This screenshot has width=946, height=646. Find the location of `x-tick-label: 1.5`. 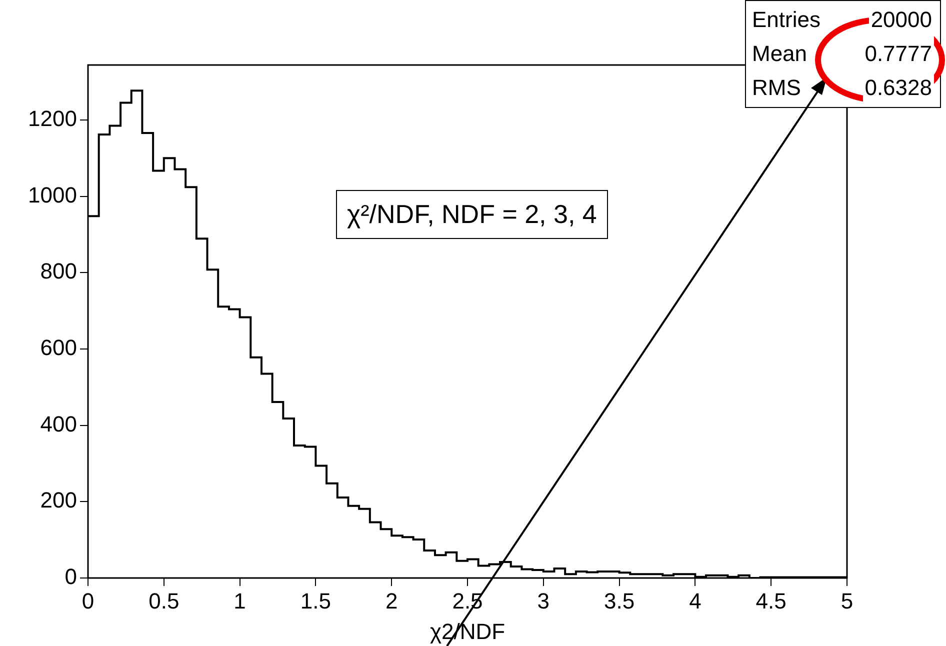

x-tick-label: 1.5 is located at coordinates (315, 601).